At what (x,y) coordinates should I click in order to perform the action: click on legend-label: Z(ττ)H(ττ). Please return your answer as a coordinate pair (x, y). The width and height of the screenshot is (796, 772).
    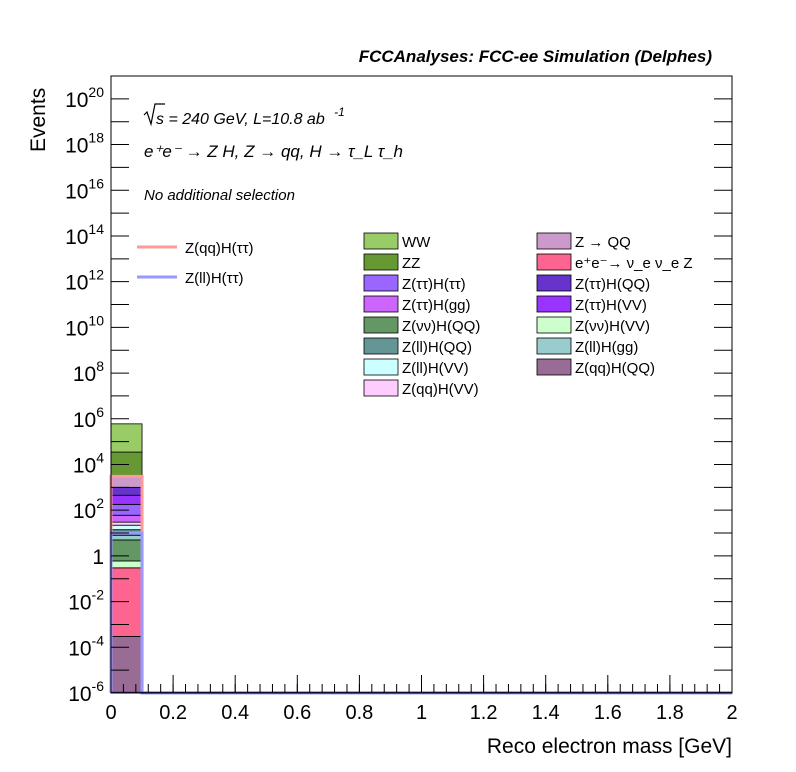
    Looking at the image, I should click on (434, 284).